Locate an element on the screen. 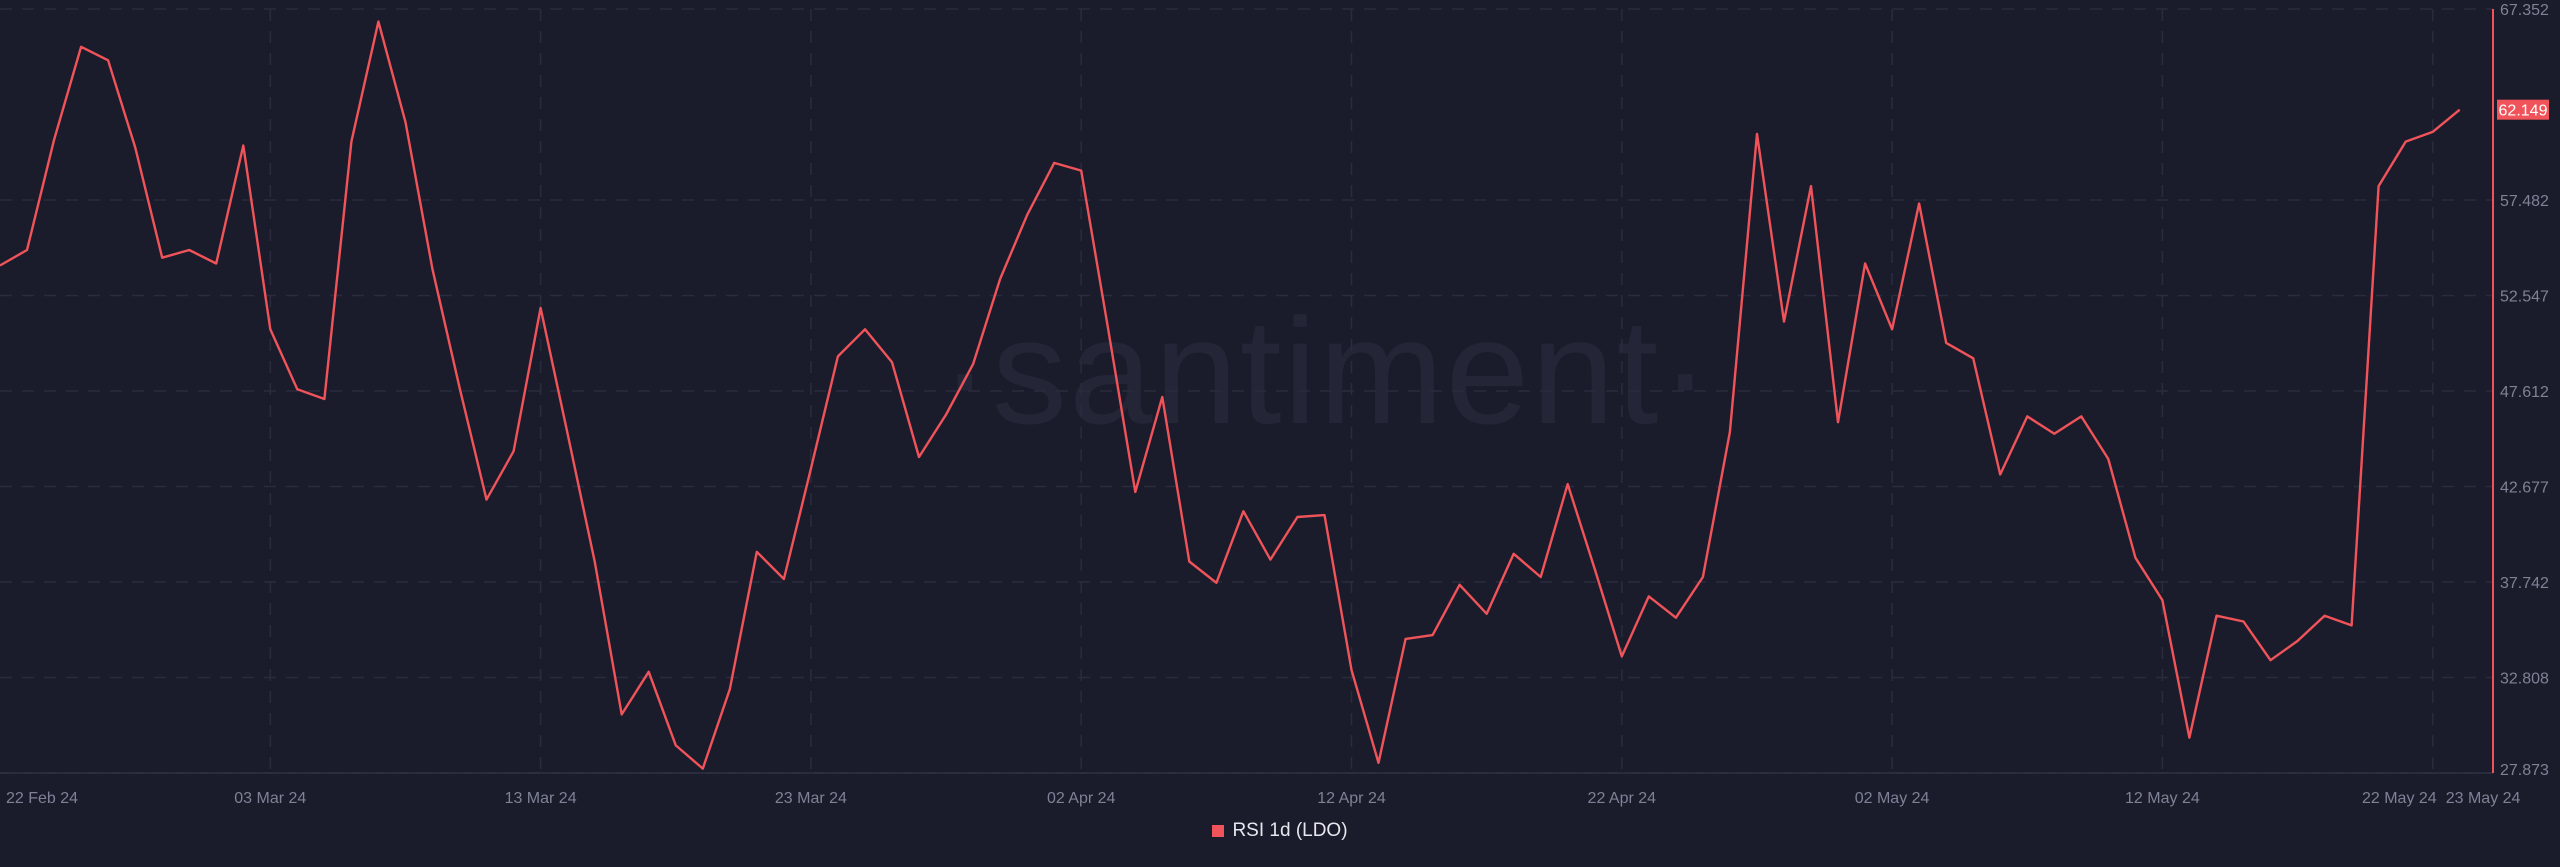 The width and height of the screenshot is (2560, 867). x-tick-label: 23 May 24 is located at coordinates (2483, 798).